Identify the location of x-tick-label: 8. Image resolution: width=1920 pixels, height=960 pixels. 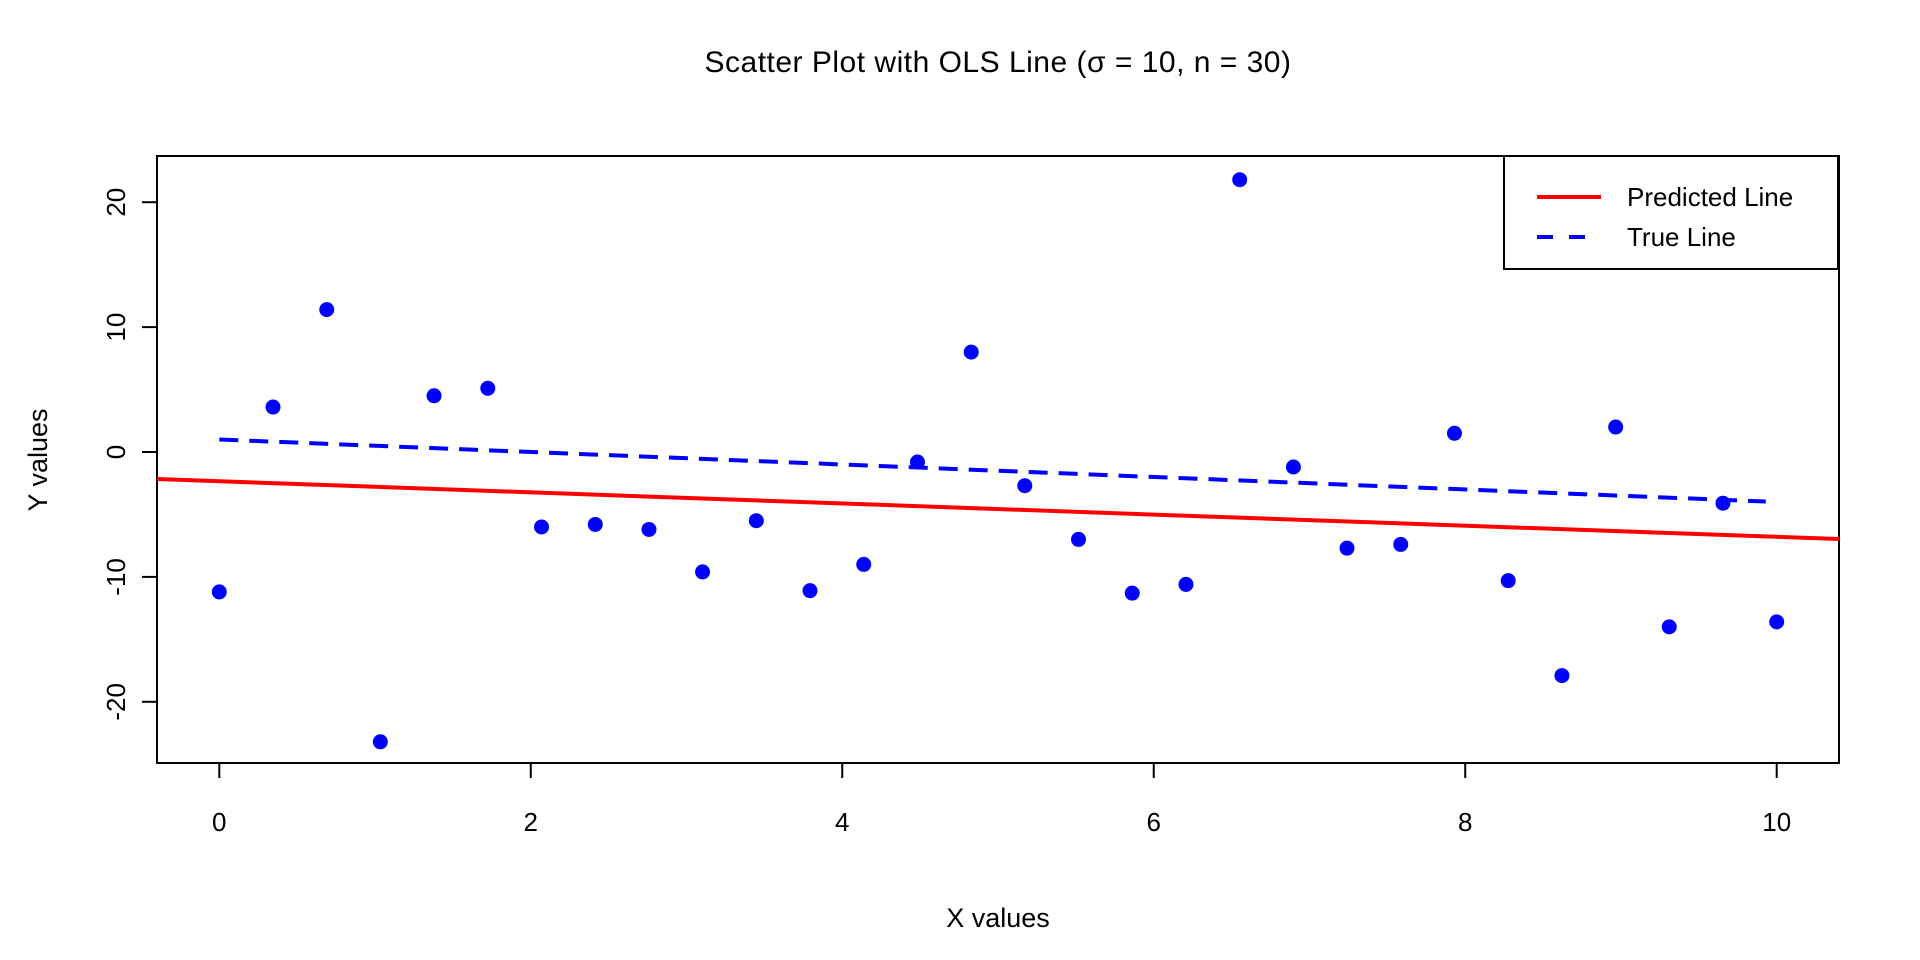
(1465, 822).